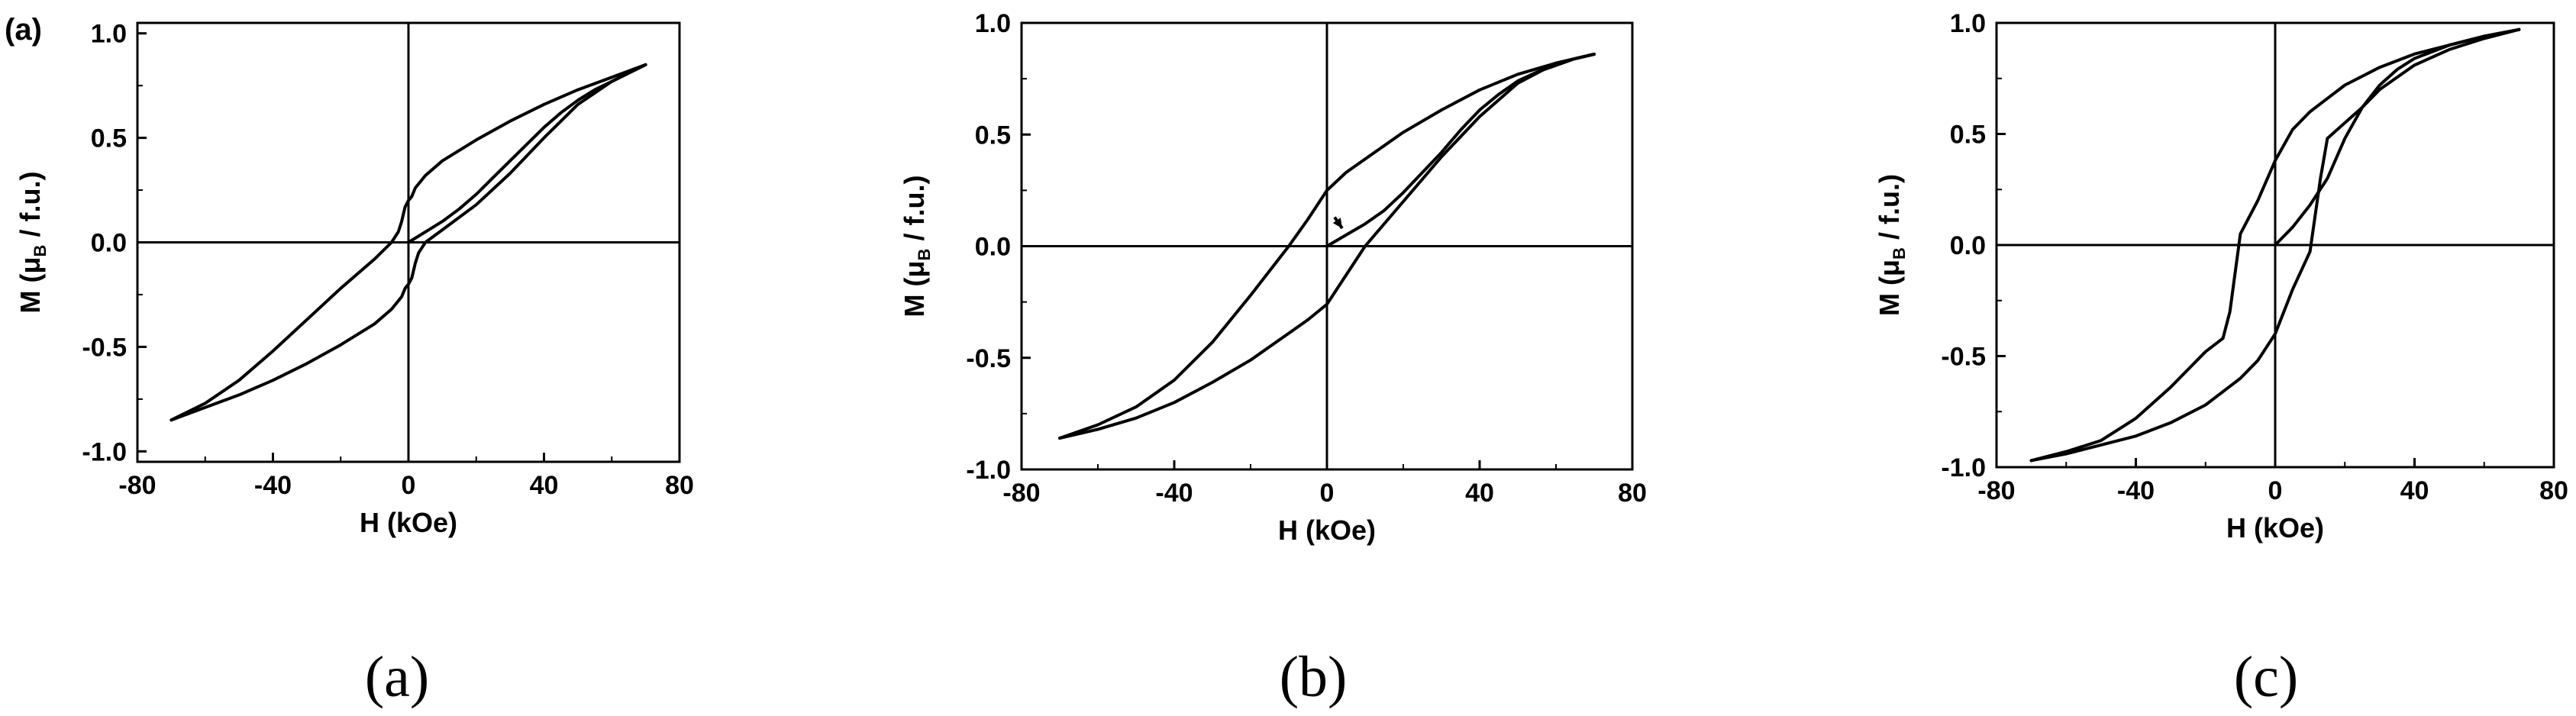 The image size is (2576, 716). Describe the element at coordinates (1314, 677) in the screenshot. I see `panel-caption: (b)` at that location.